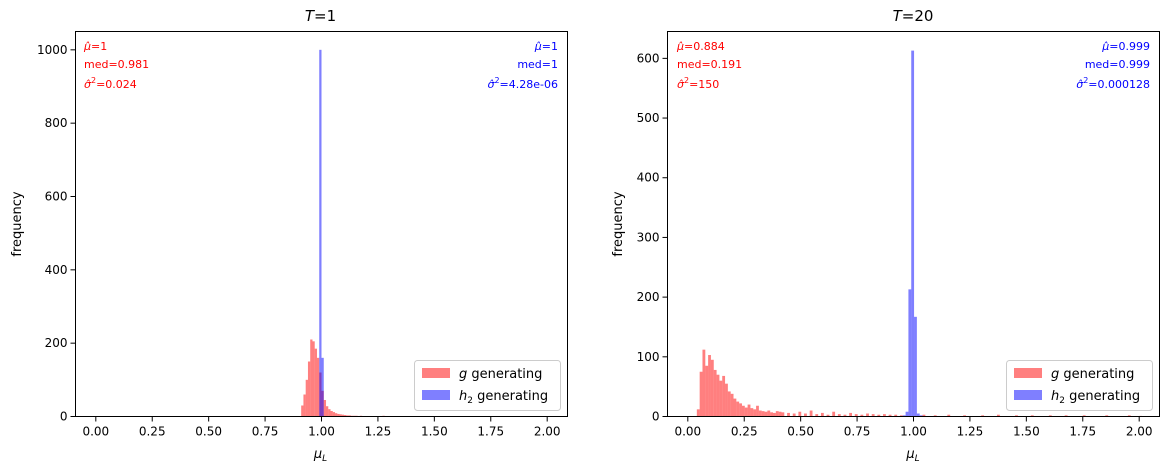 The width and height of the screenshot is (1170, 469). Describe the element at coordinates (320, 16) in the screenshot. I see `chart-title: T=1` at that location.